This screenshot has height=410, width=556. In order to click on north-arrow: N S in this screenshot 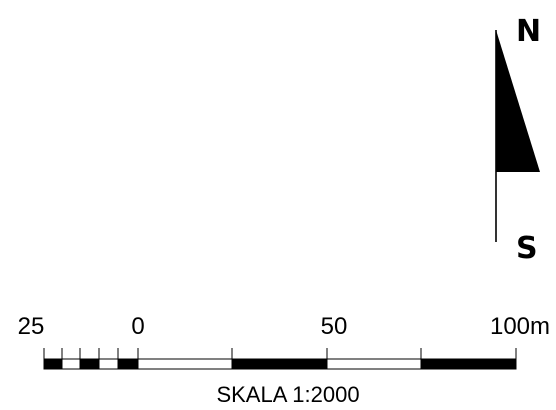, I will do `click(518, 140)`.